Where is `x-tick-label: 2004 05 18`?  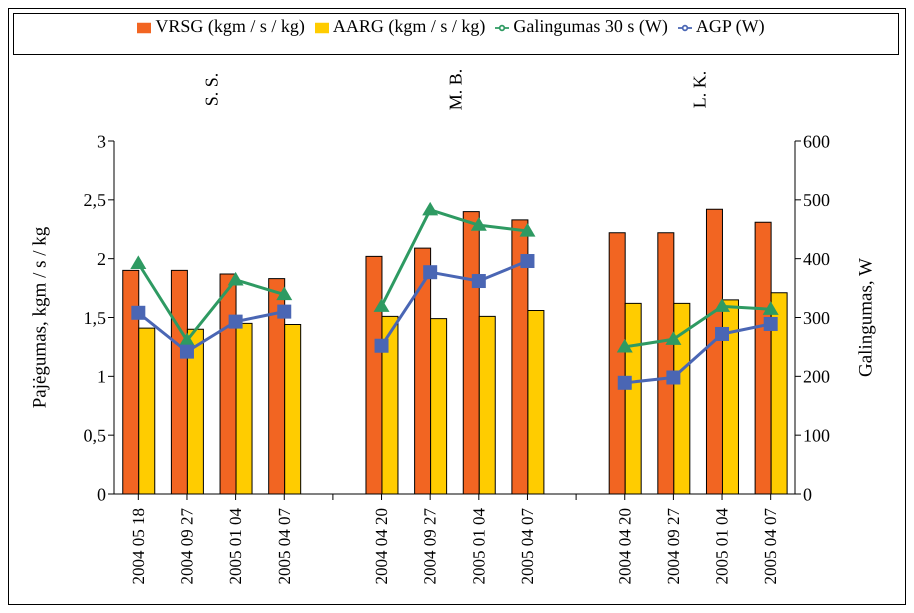 x-tick-label: 2004 05 18 is located at coordinates (138, 546).